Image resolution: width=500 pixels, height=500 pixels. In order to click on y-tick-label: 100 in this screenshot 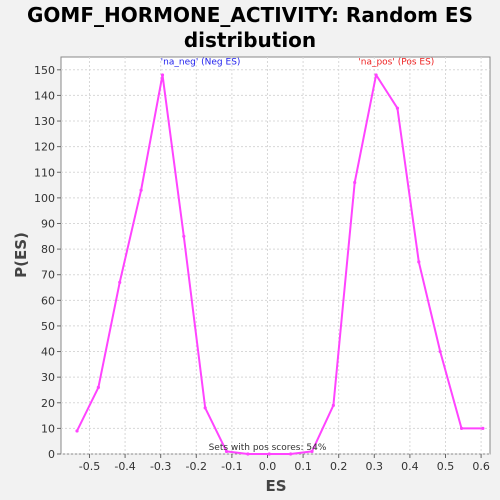, I will do `click(44, 198)`.